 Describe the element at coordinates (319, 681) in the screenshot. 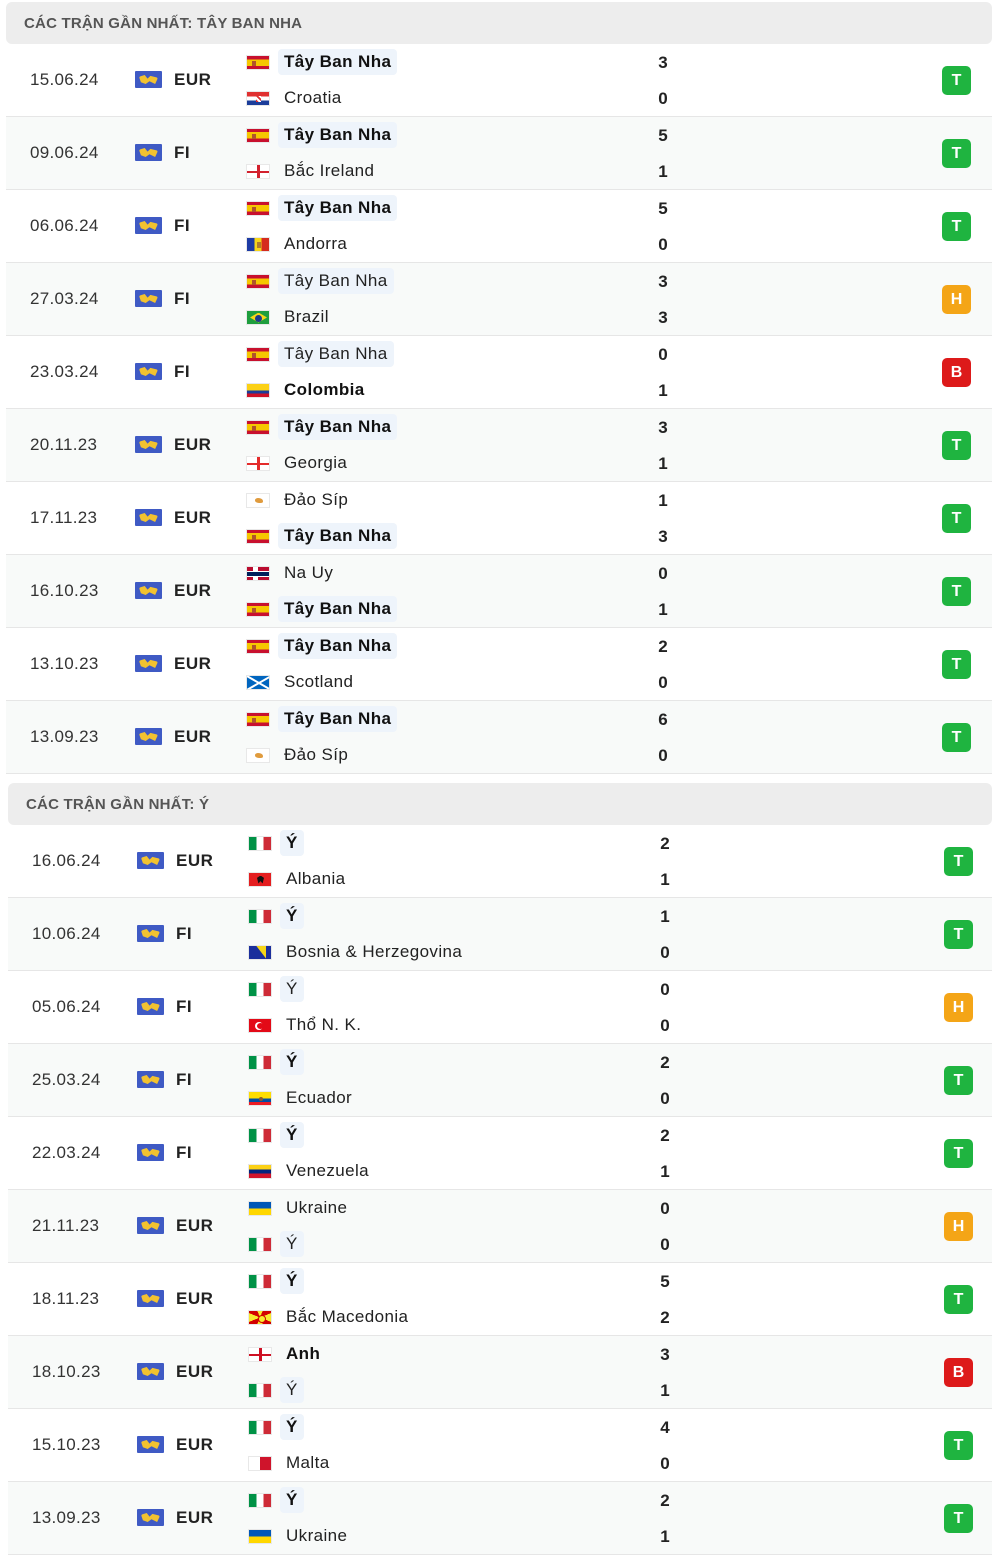

I see `team-name: Scotland` at that location.